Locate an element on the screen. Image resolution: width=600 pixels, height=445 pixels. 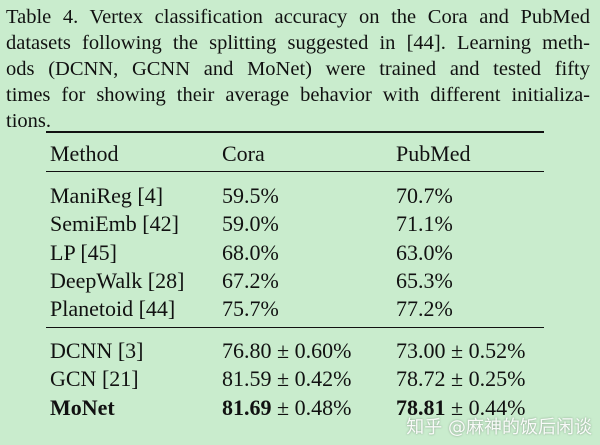
row-pubmed: 73.00 ± 0.52% is located at coordinates (460, 351).